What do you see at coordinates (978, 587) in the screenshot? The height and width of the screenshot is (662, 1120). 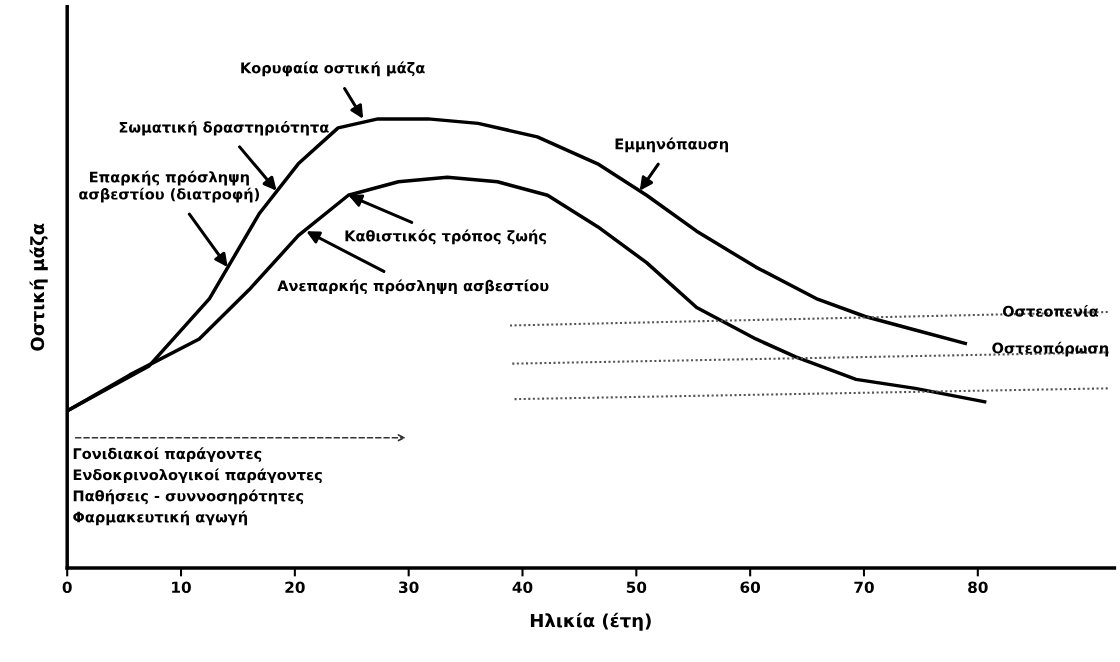 I see `x-tick-label: 80` at bounding box center [978, 587].